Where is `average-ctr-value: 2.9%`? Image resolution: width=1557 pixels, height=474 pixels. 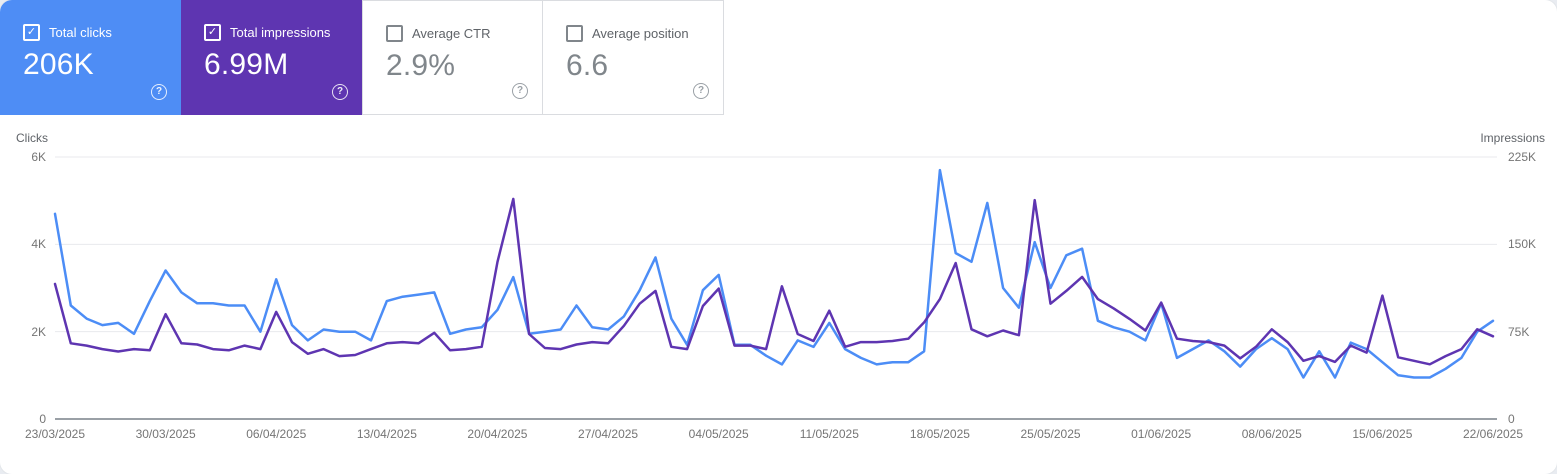 average-ctr-value: 2.9% is located at coordinates (421, 65).